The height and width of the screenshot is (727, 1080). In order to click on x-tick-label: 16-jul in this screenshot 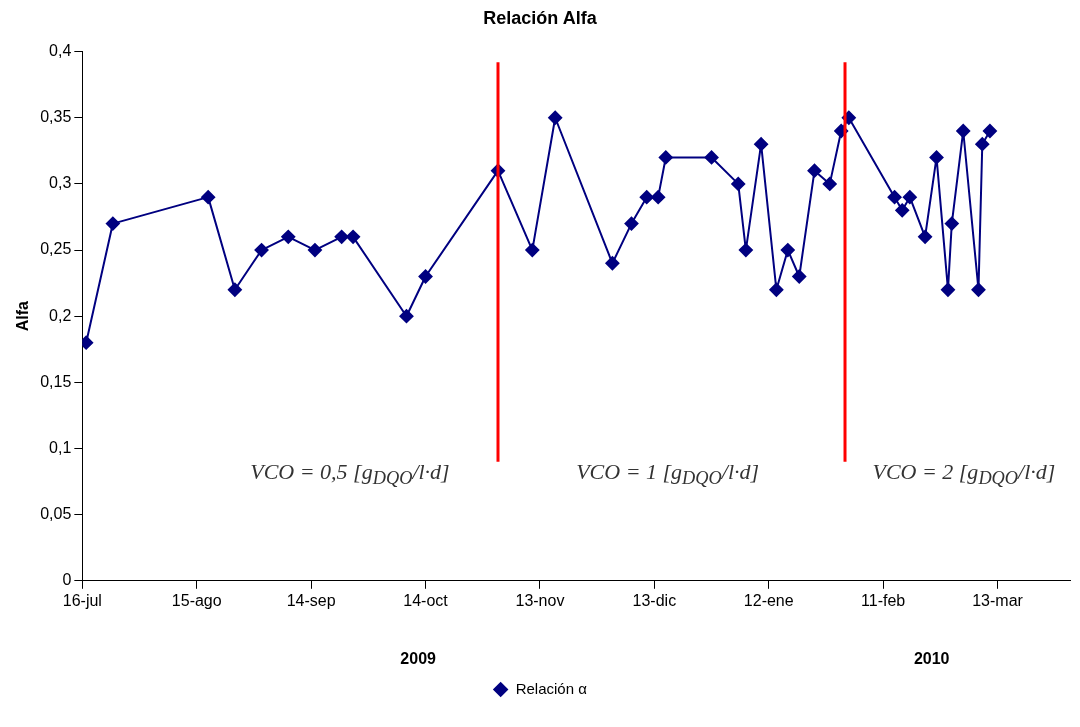, I will do `click(82, 600)`.